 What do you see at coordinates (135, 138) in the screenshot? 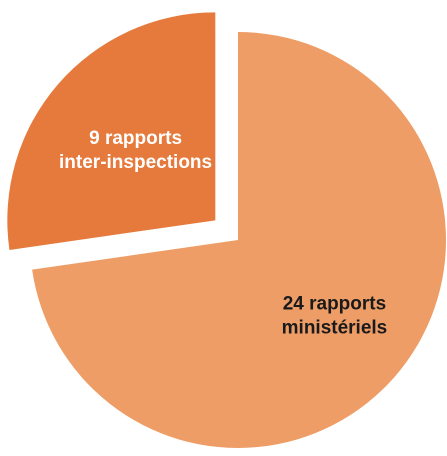
I see `pie-slice-label-line: 9 rapports` at bounding box center [135, 138].